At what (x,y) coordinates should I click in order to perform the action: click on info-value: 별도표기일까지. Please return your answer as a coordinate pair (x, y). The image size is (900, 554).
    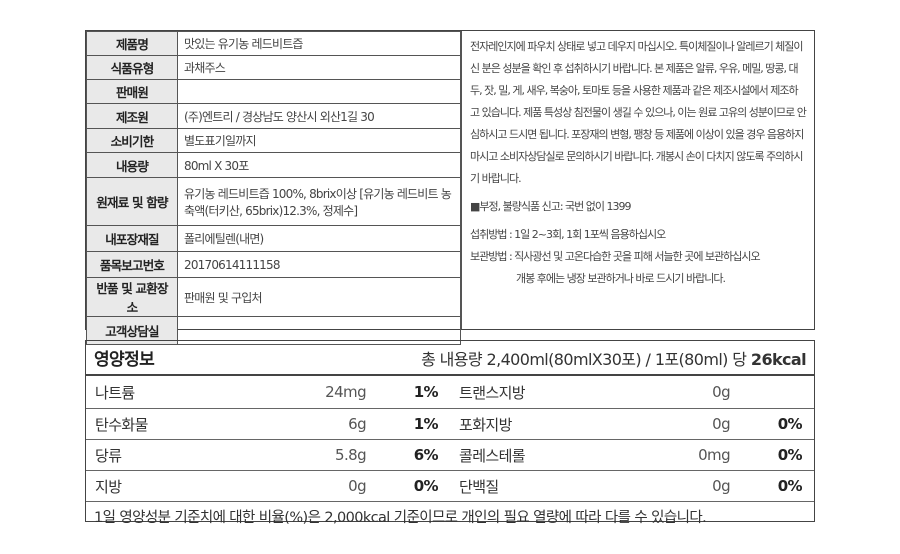
    Looking at the image, I should click on (319, 140).